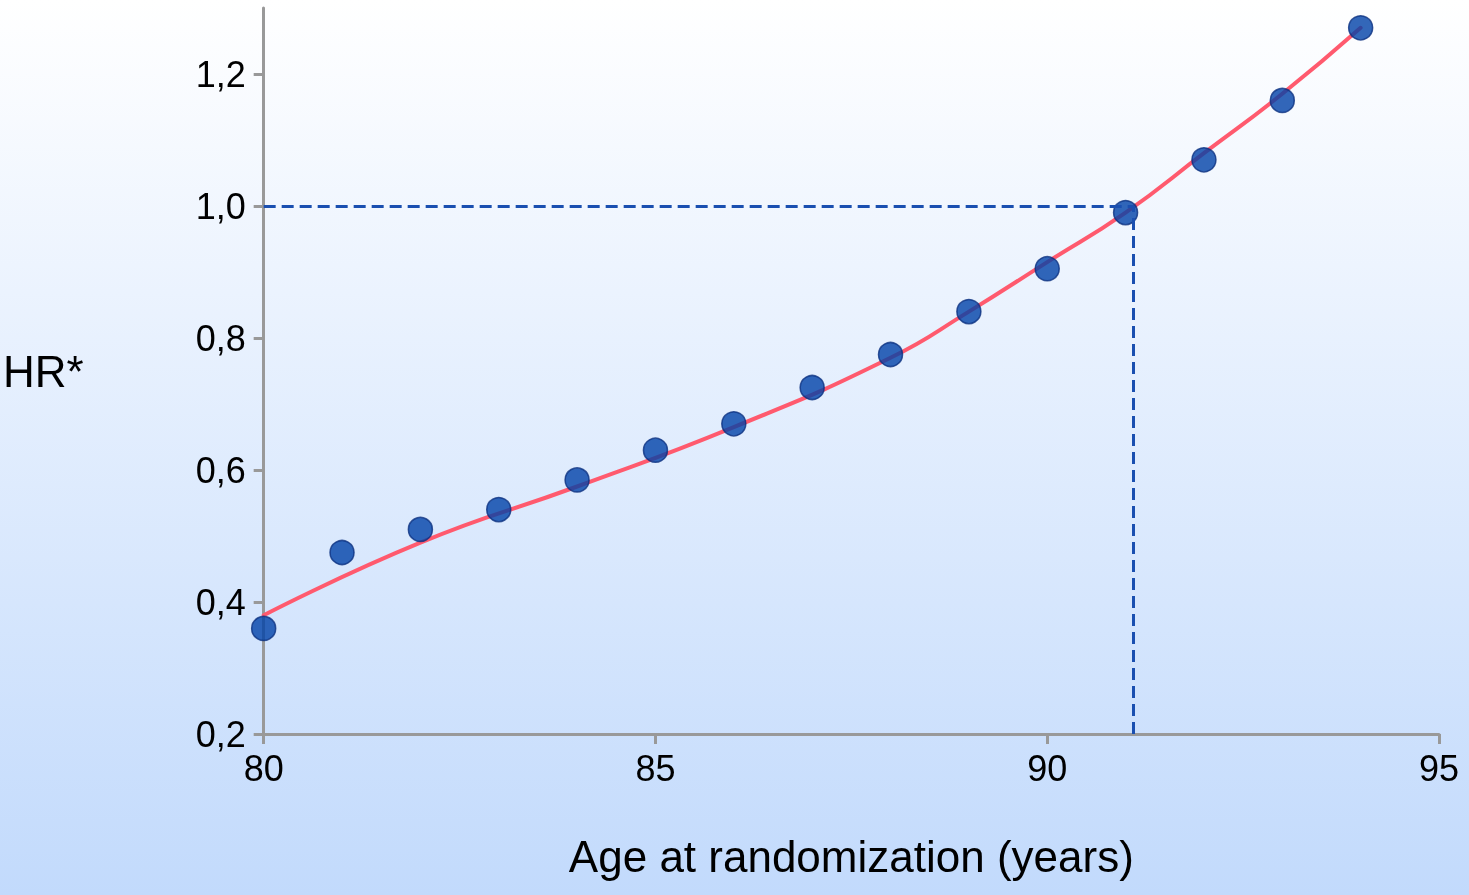  Describe the element at coordinates (1439, 768) in the screenshot. I see `x-tick-label: 95` at that location.